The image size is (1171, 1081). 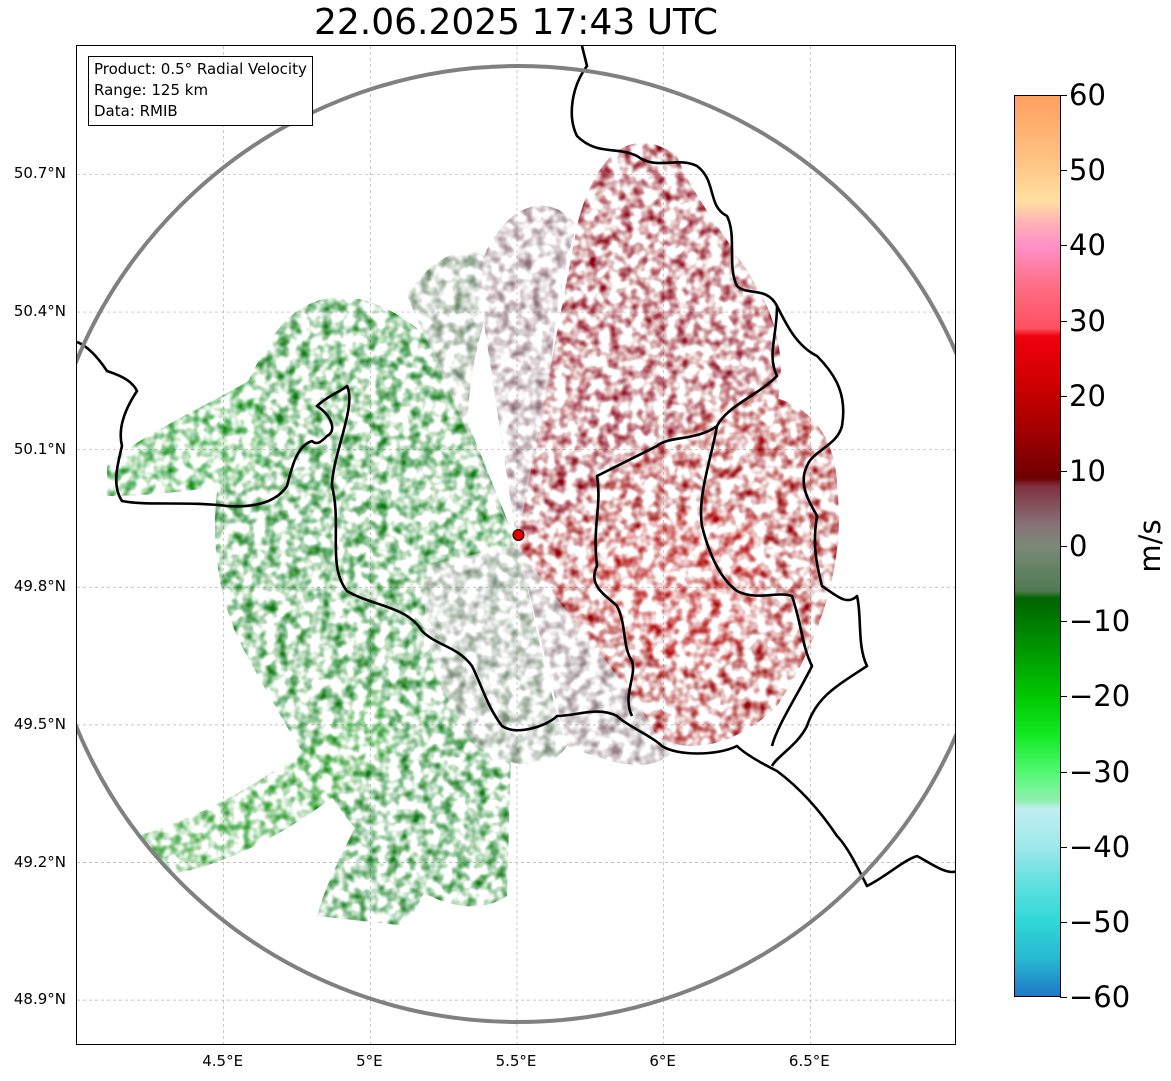 What do you see at coordinates (1100, 696) in the screenshot?
I see `colorbar-tick-label: −20` at bounding box center [1100, 696].